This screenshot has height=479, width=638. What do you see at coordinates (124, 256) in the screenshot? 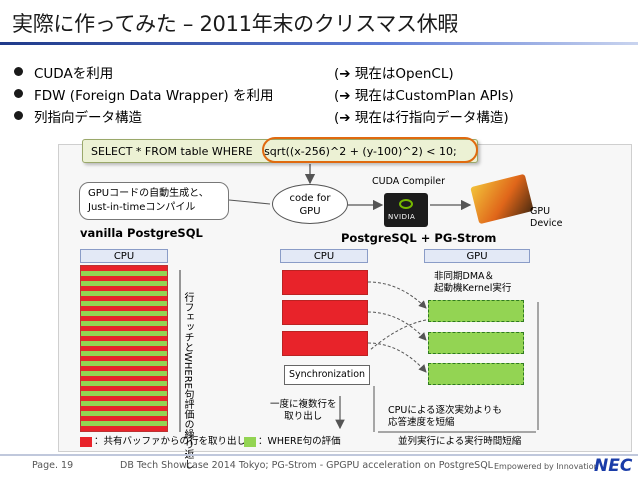
I see `vanilla-cpu-header: CPU` at bounding box center [124, 256].